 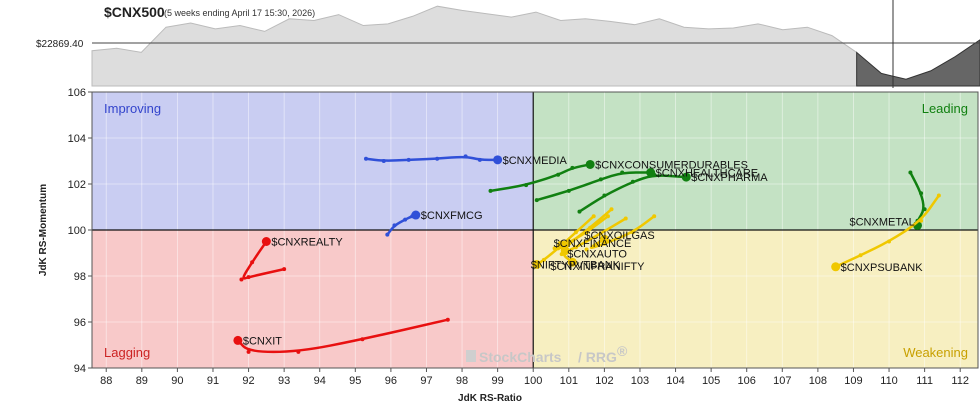 What do you see at coordinates (362, 339) in the screenshot?
I see `tail-point-cnxit` at bounding box center [362, 339].